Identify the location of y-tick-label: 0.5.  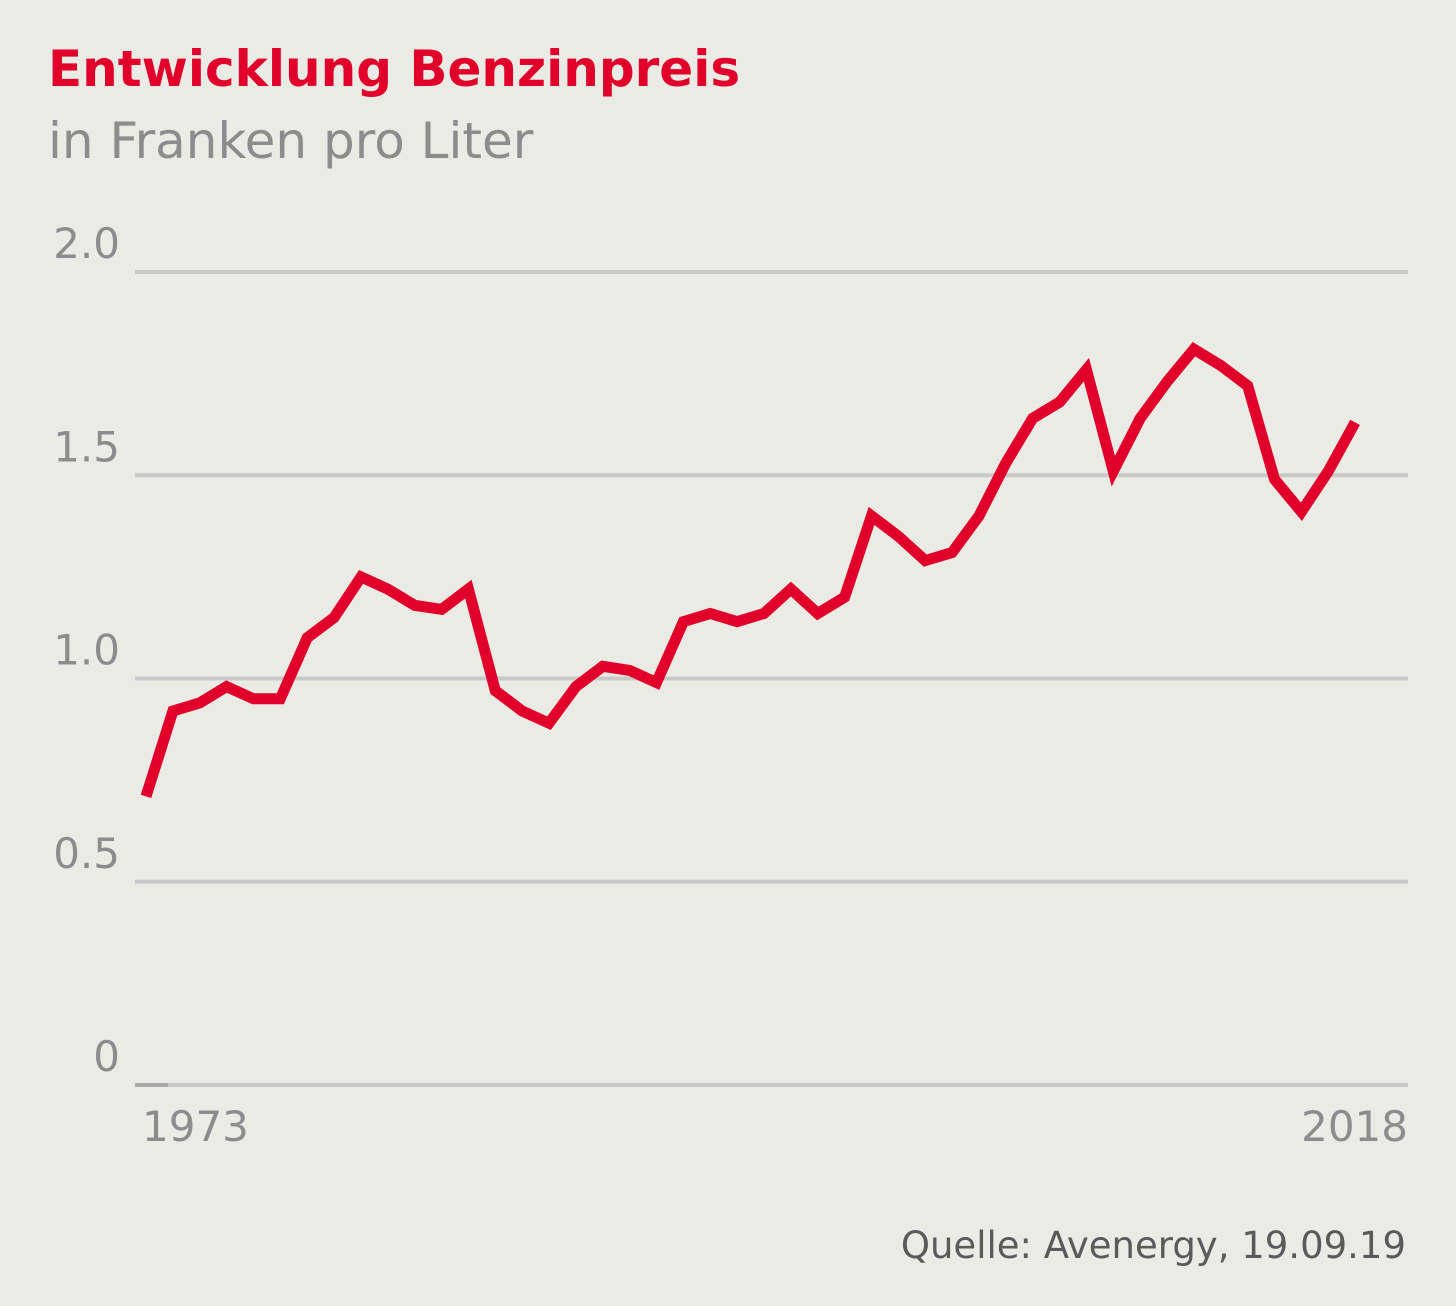
(86, 853).